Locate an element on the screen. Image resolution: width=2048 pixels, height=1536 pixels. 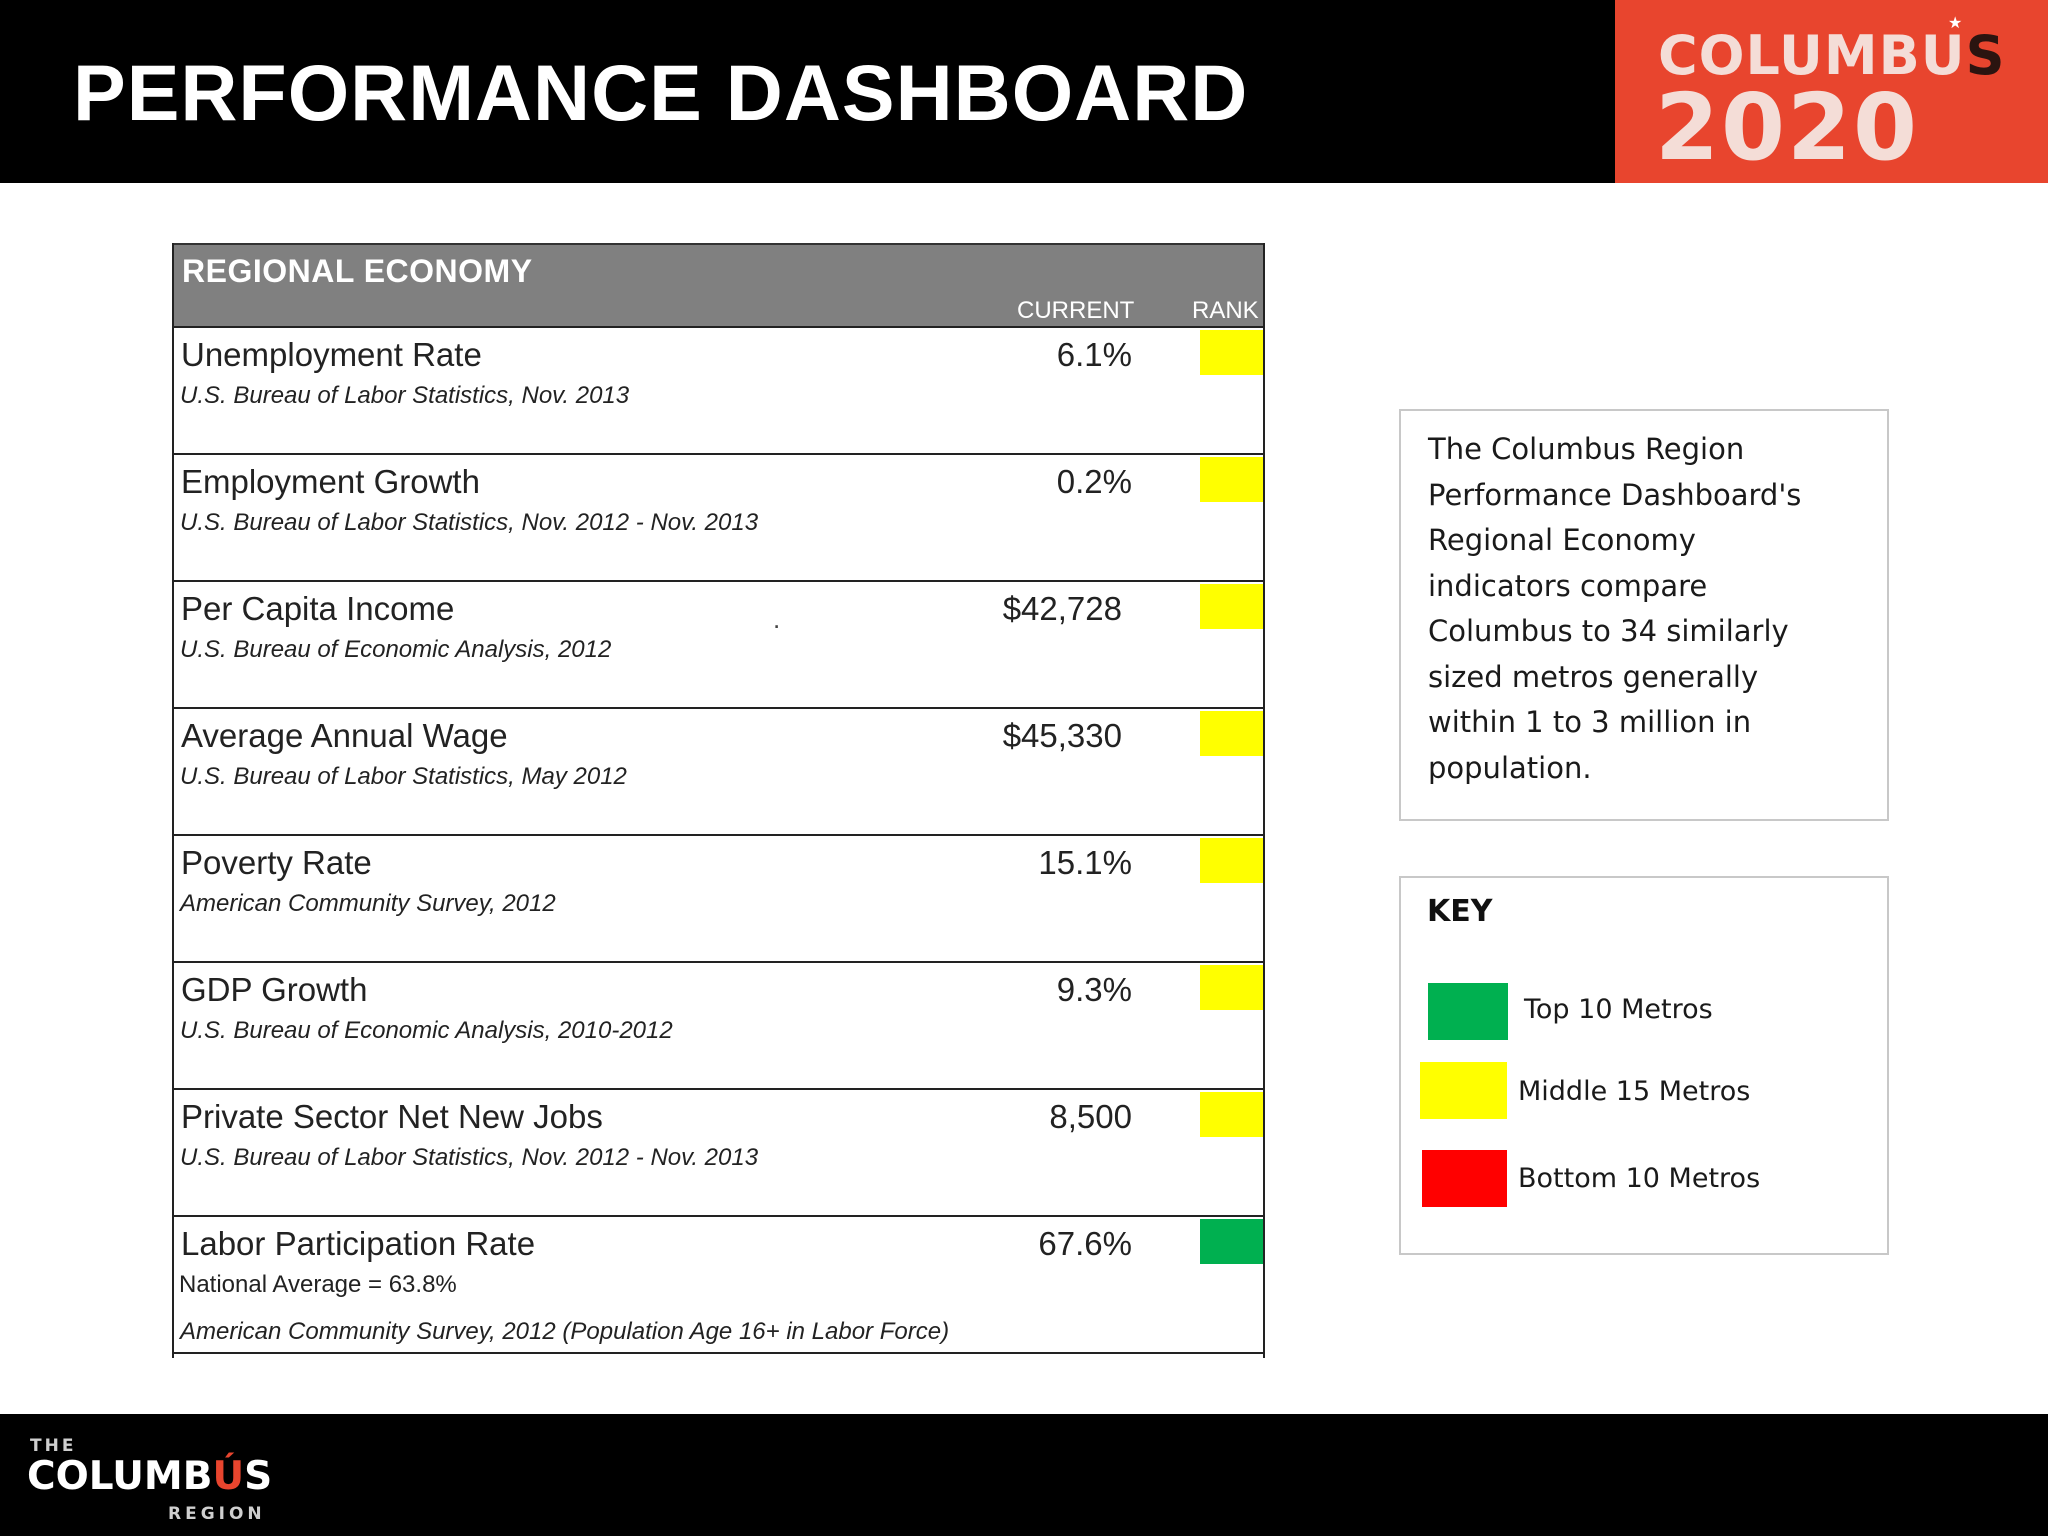
key-label-middle: Middle 15 Metros is located at coordinates (1634, 1091).